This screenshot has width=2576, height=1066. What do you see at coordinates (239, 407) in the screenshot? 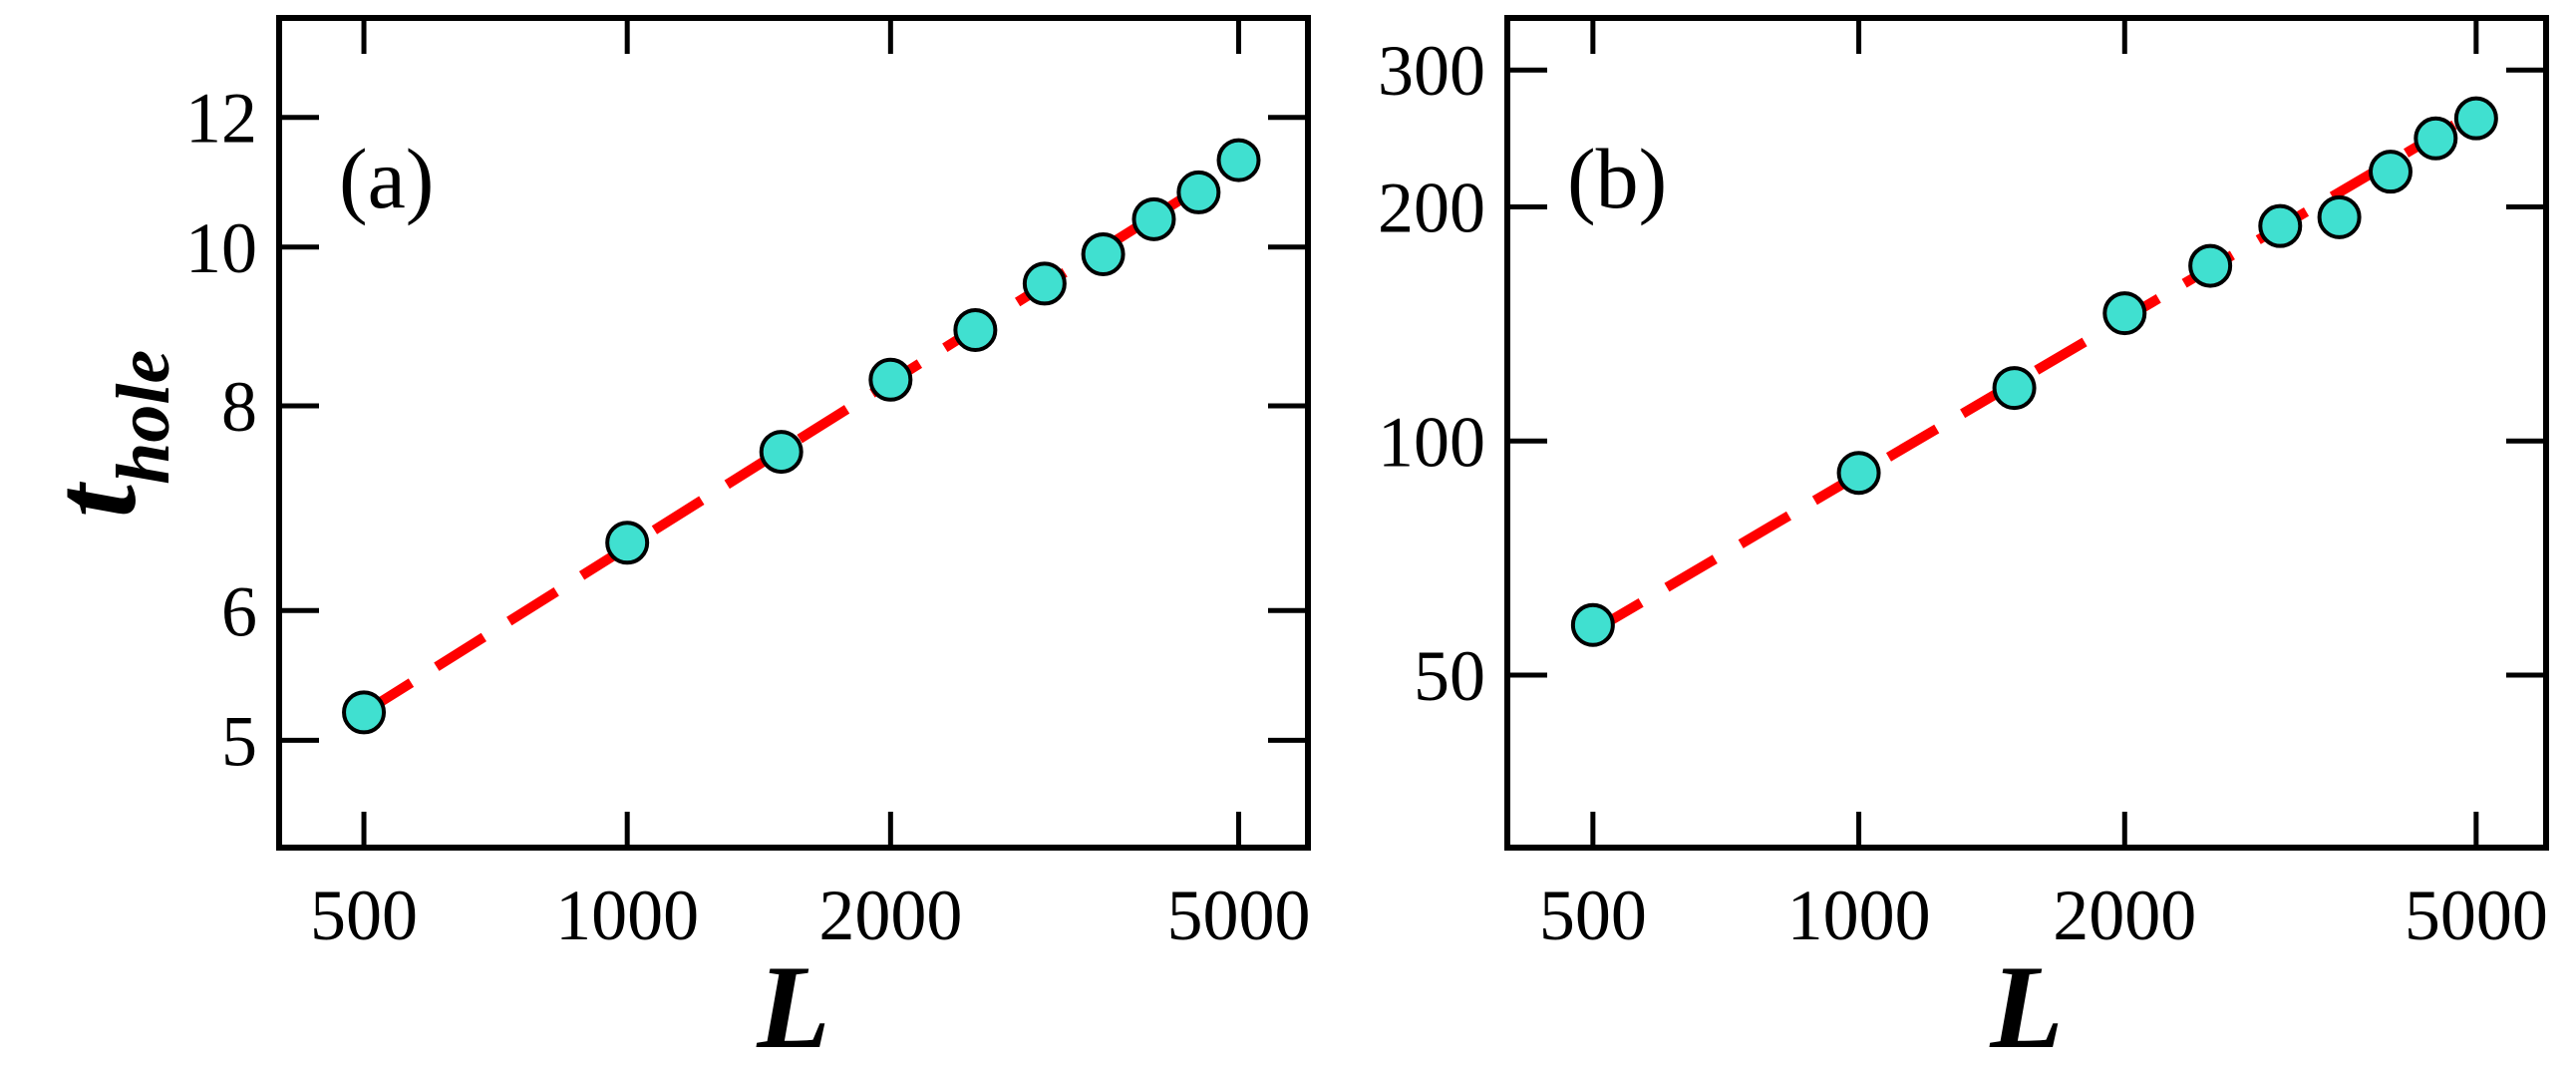
I see `y-tick-label: 8` at bounding box center [239, 407].